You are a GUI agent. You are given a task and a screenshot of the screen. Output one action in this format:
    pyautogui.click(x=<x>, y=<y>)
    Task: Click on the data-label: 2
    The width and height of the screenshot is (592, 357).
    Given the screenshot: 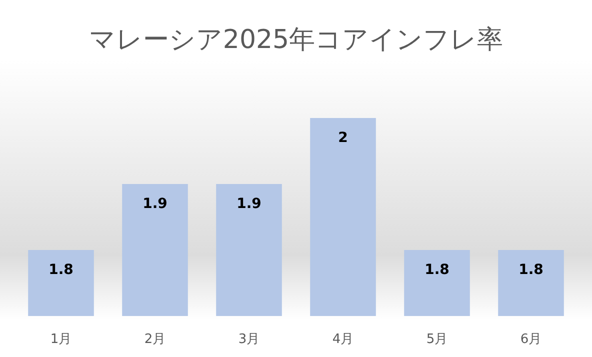 What is the action you would take?
    pyautogui.click(x=343, y=138)
    